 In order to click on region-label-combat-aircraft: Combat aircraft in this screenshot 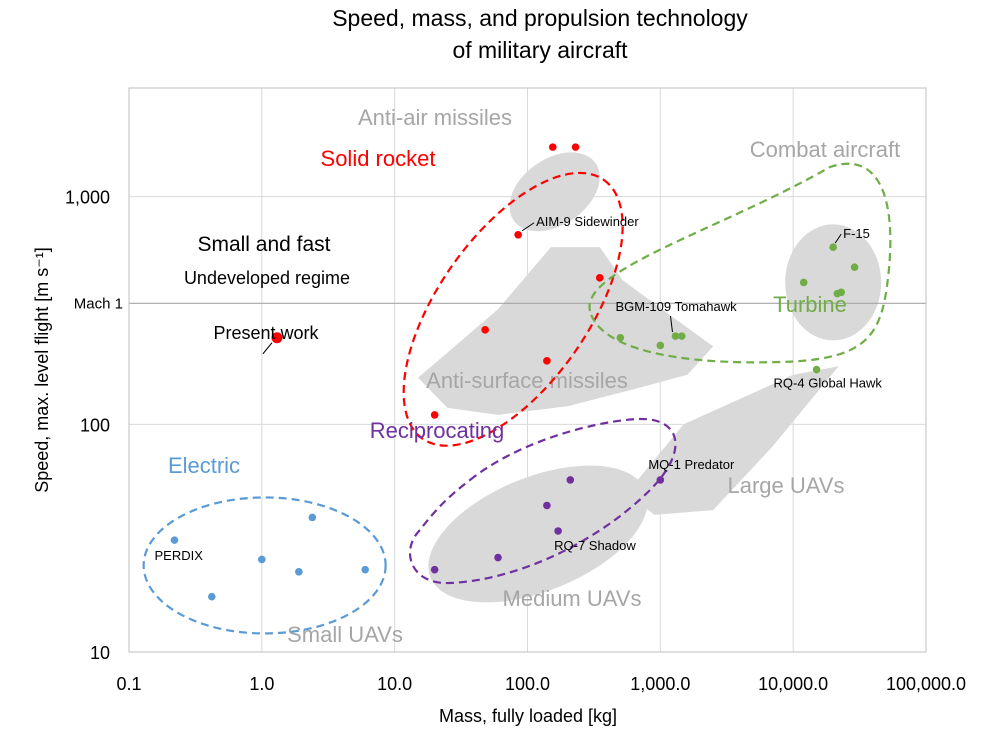, I will do `click(825, 149)`.